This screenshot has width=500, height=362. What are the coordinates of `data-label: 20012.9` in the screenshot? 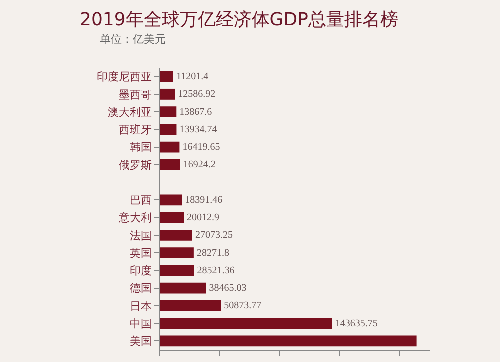 It's located at (203, 218).